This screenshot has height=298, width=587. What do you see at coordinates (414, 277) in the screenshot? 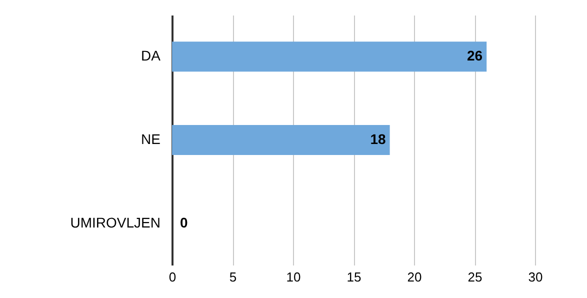
I see `x-tick-label: 20` at bounding box center [414, 277].